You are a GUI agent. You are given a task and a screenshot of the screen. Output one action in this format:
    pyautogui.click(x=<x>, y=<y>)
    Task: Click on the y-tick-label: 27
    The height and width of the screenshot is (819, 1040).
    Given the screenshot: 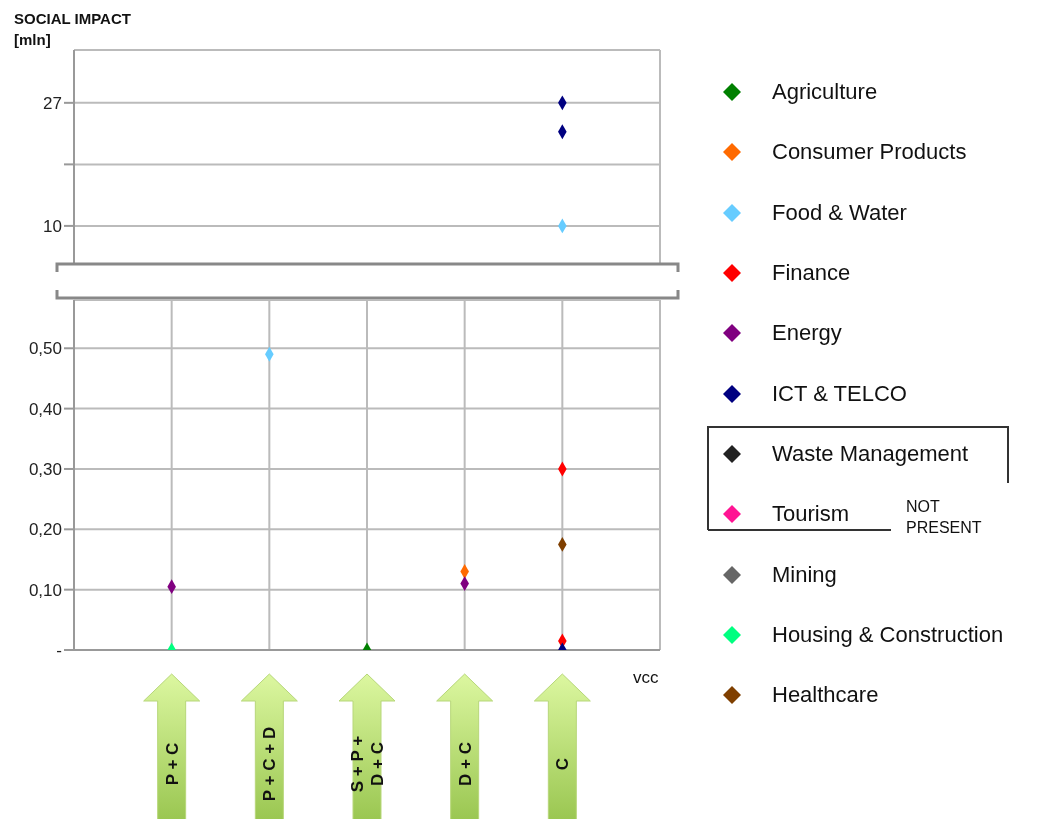 What is the action you would take?
    pyautogui.click(x=52, y=103)
    